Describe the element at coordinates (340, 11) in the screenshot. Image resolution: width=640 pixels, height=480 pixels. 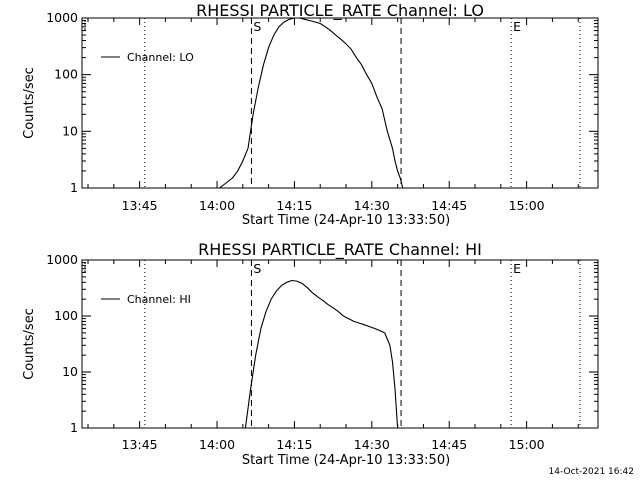
I see `chart-title: RHESSI PARTICLE_RATE Channel: LO` at that location.